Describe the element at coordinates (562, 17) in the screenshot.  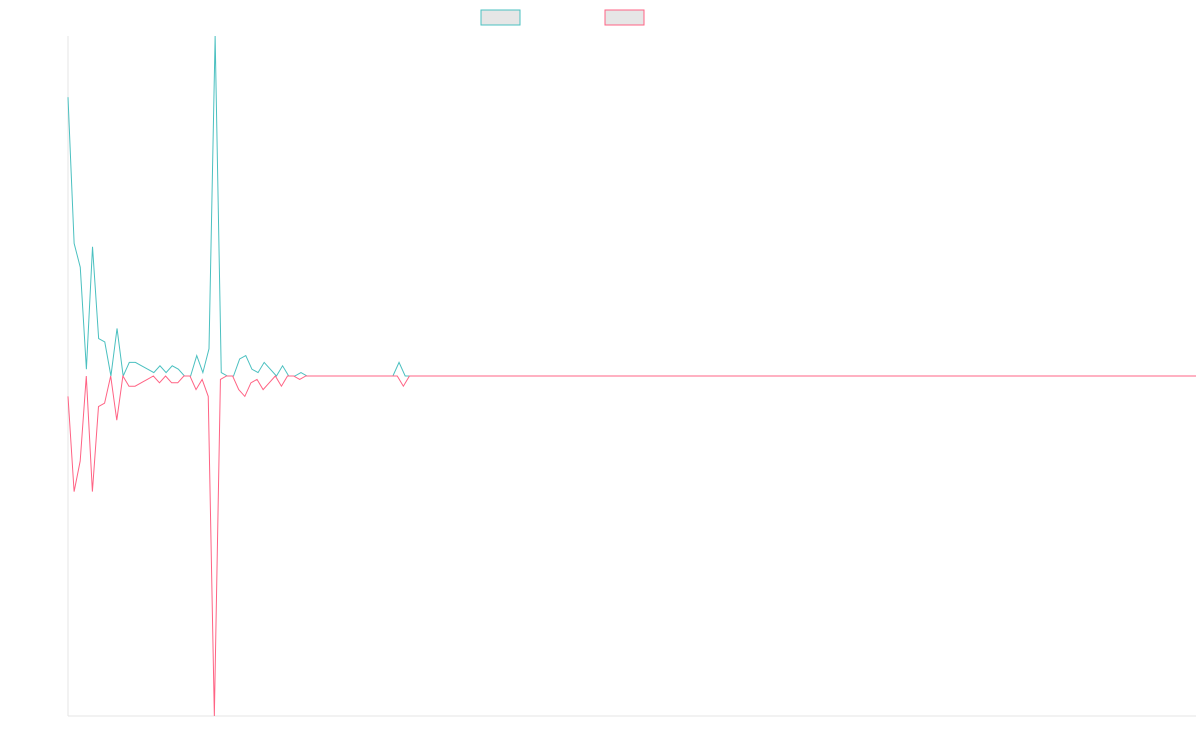
I see `legend` at that location.